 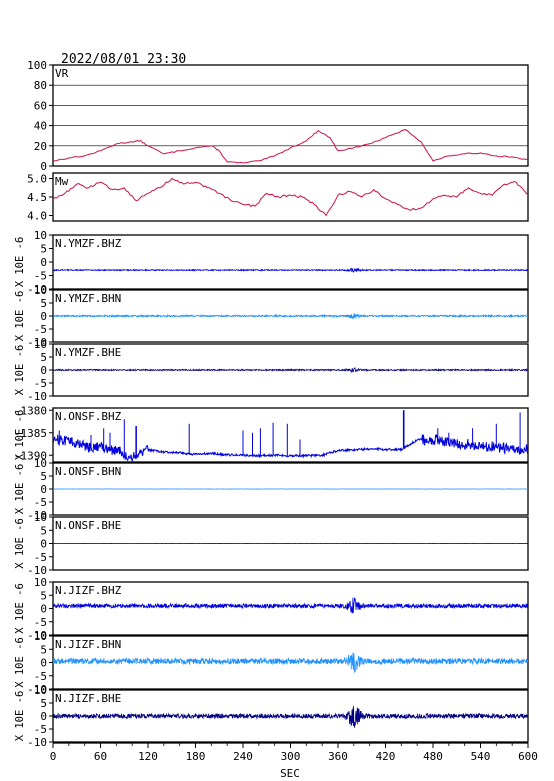 What do you see at coordinates (88, 698) in the screenshot?
I see `panel-label: N.JIZF.BHE` at bounding box center [88, 698].